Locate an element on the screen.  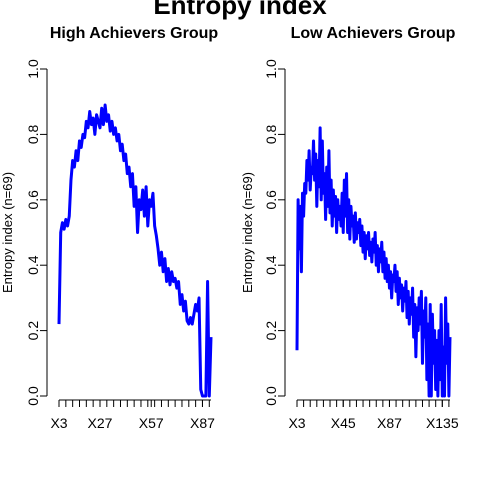
x-tick-label: X57 is located at coordinates (151, 423).